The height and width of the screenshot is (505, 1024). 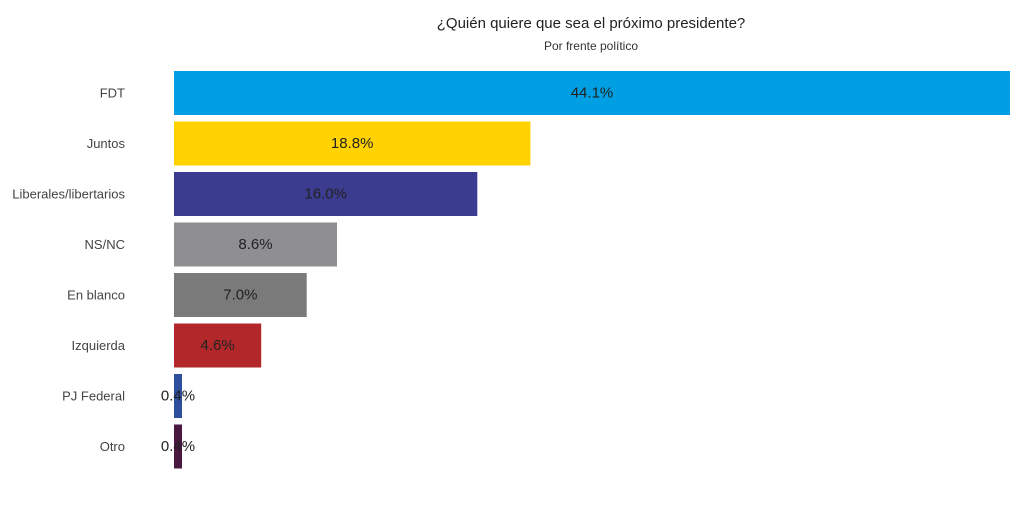 I want to click on chart-subtitle: Por frente político, so click(x=591, y=46).